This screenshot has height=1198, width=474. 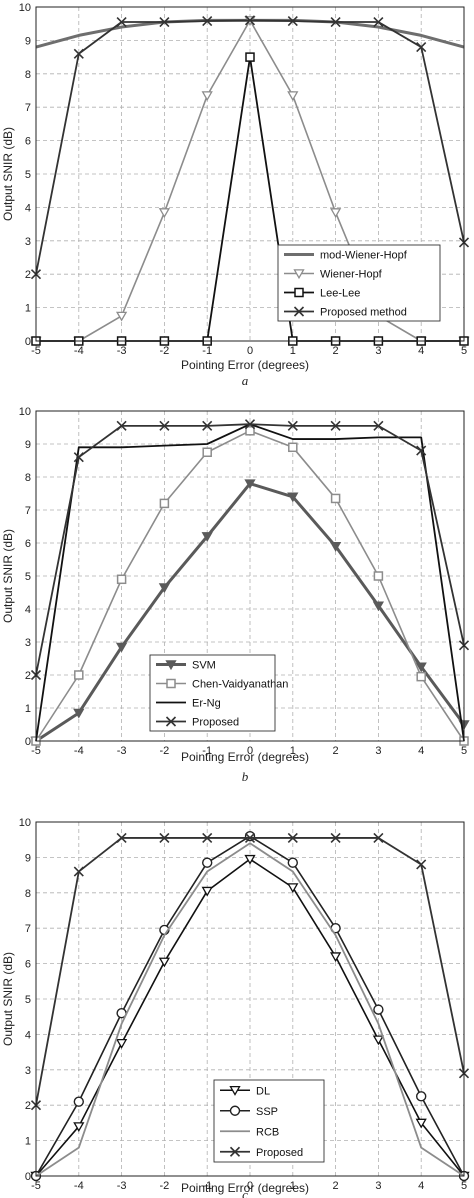 What do you see at coordinates (28, 858) in the screenshot?
I see `panel-c-ytick-label: 9` at bounding box center [28, 858].